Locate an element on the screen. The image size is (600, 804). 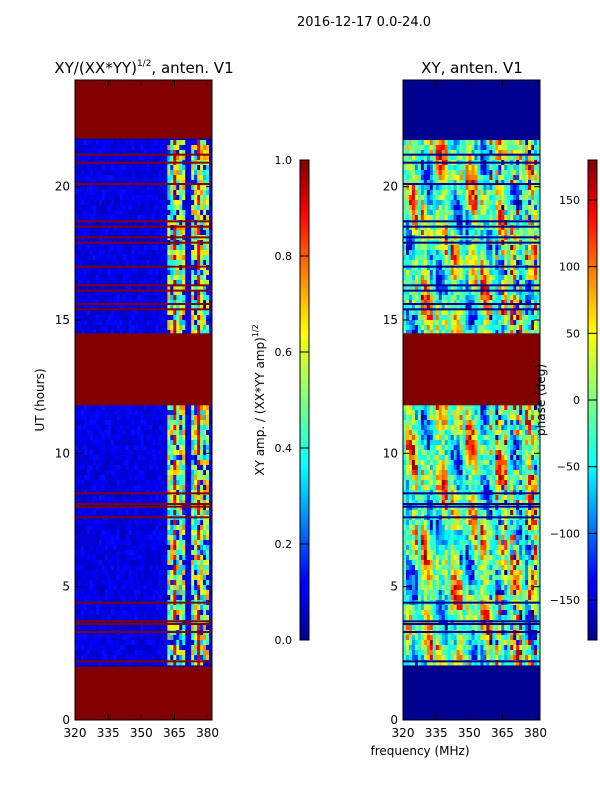
amplitude-flagged-line is located at coordinates (143, 291).